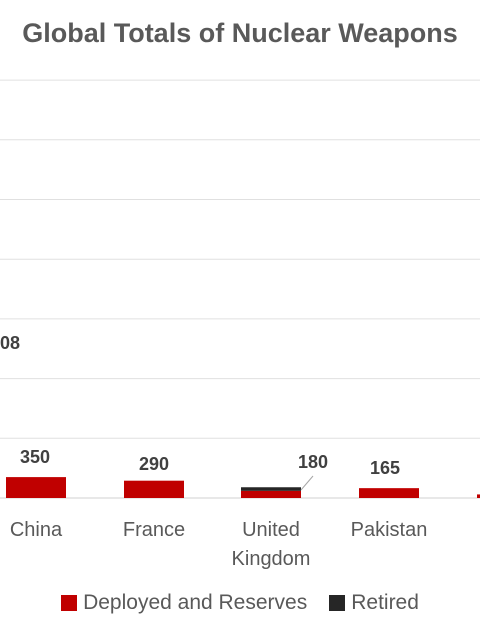 The image size is (480, 638). What do you see at coordinates (385, 602) in the screenshot?
I see `legend-label-retired: Retired` at bounding box center [385, 602].